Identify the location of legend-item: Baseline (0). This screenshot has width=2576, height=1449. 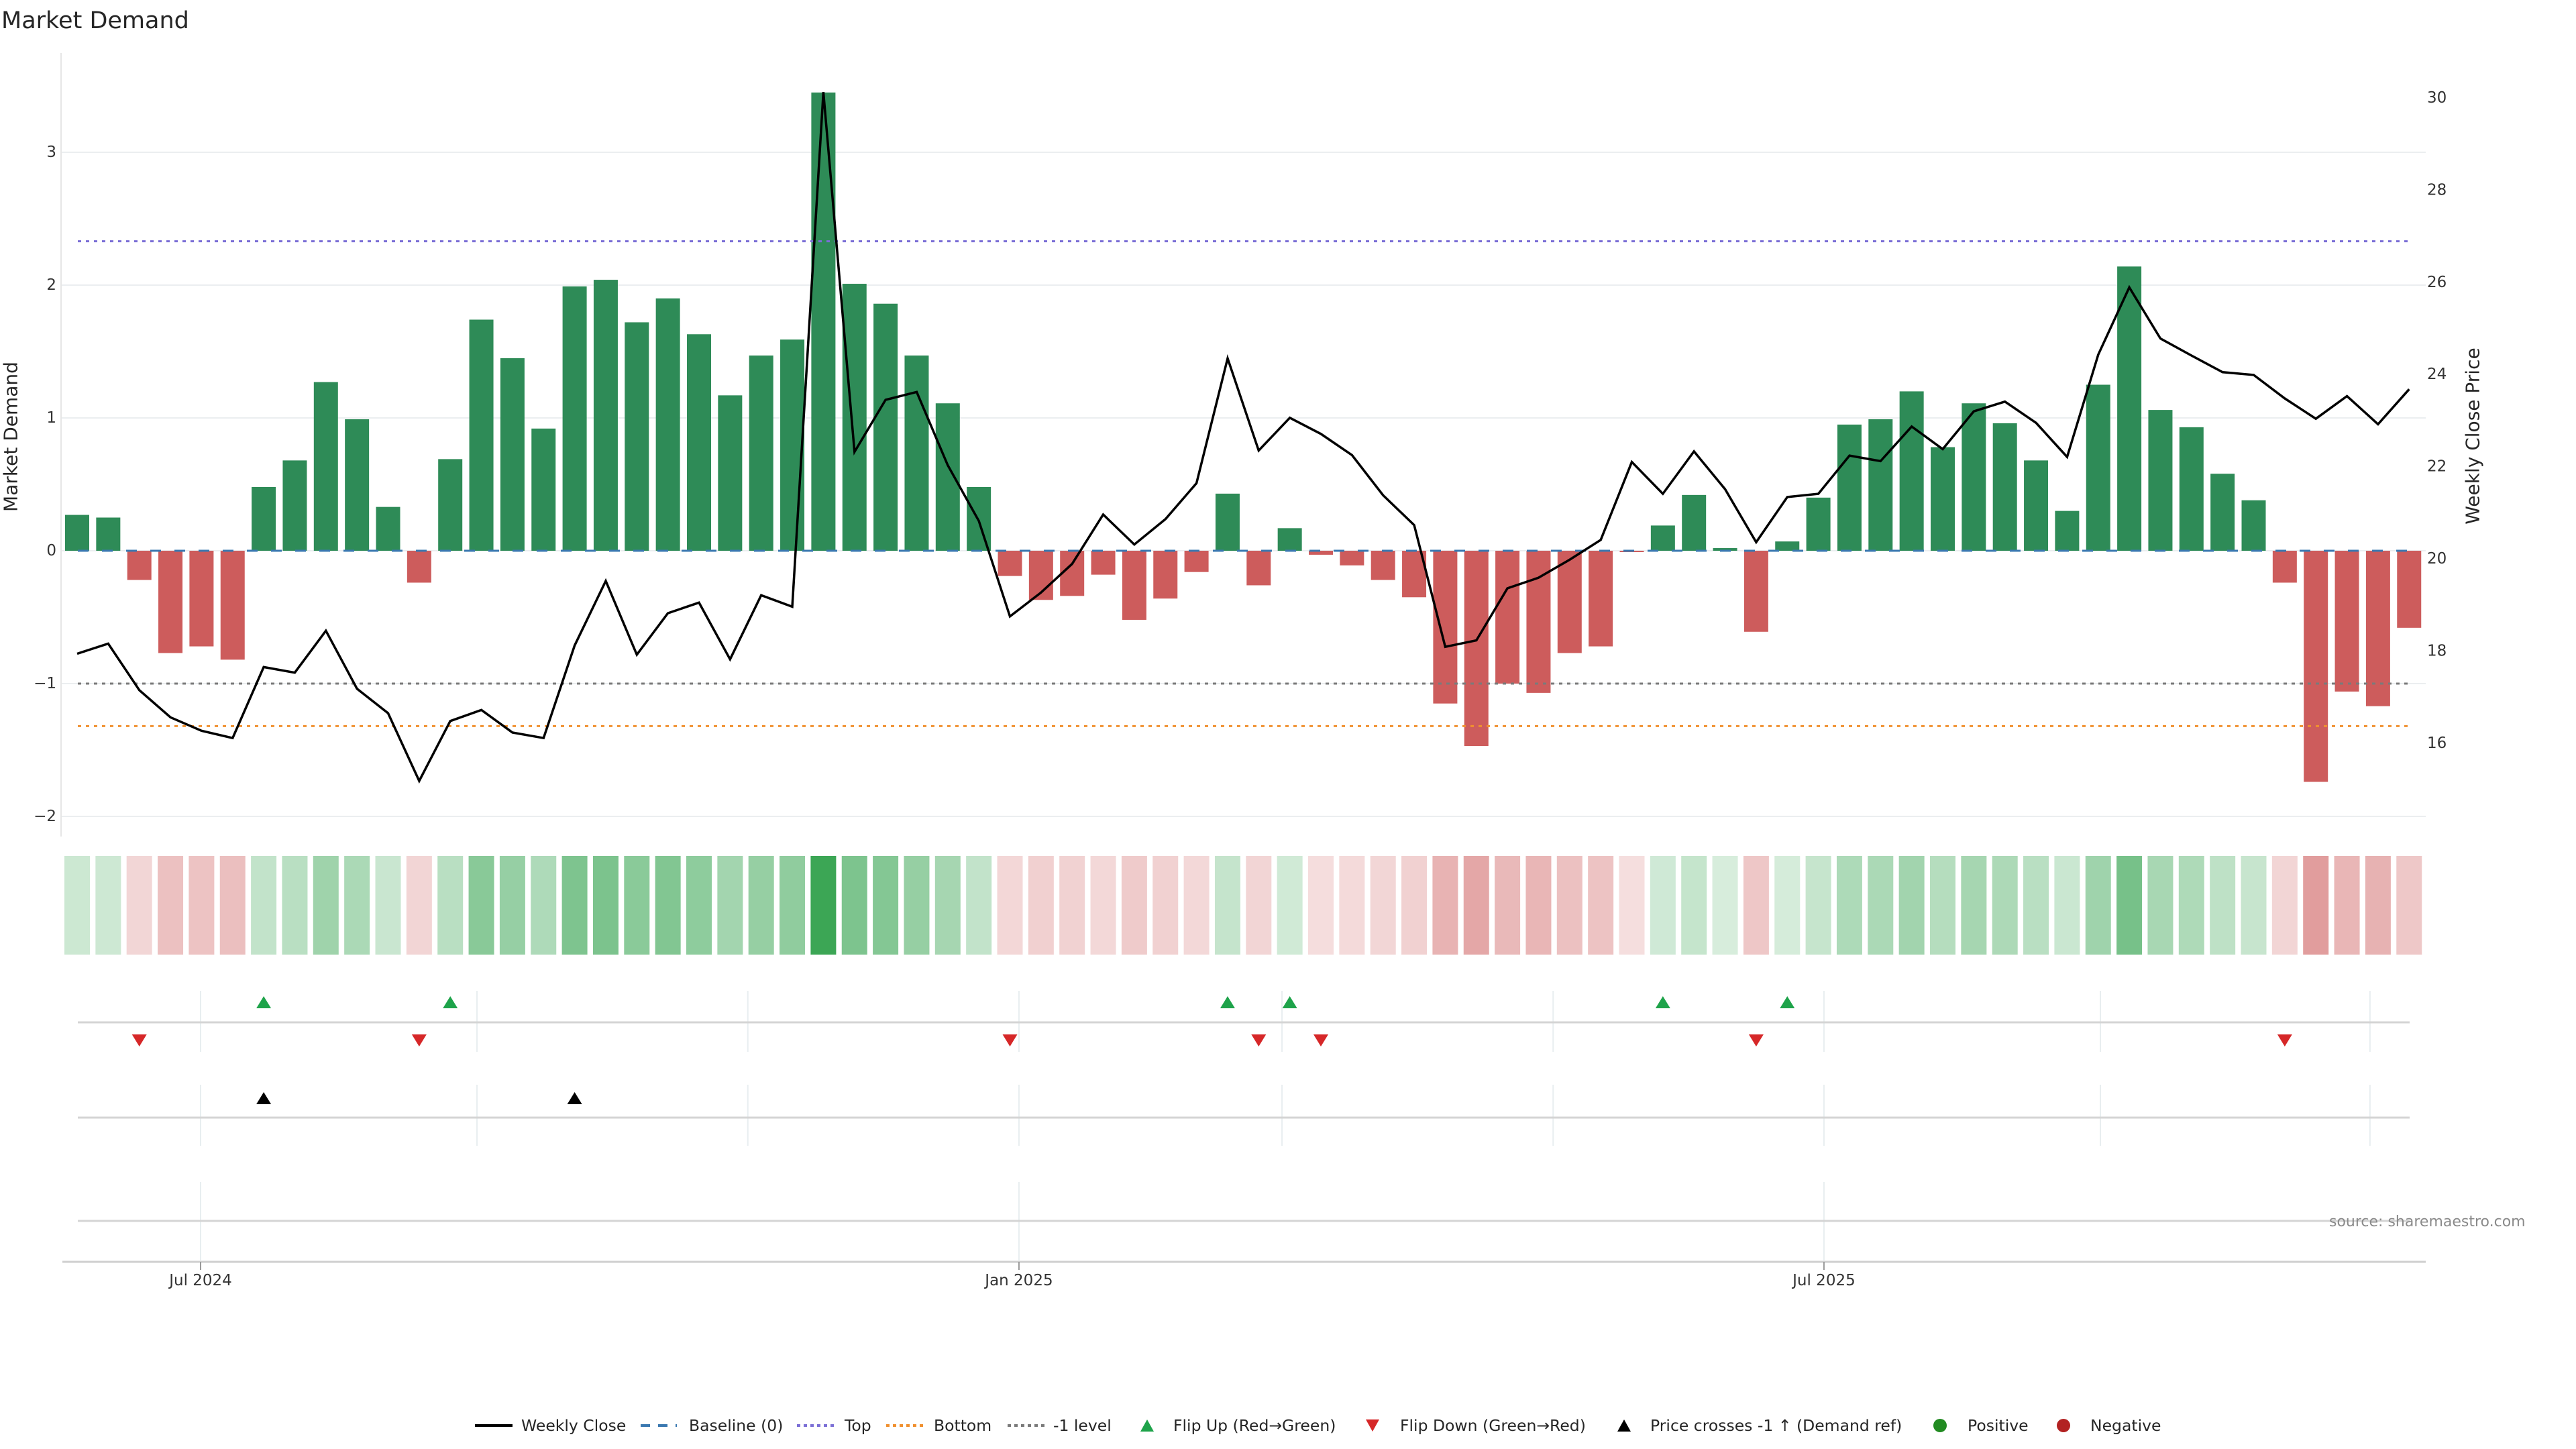
(712, 1425).